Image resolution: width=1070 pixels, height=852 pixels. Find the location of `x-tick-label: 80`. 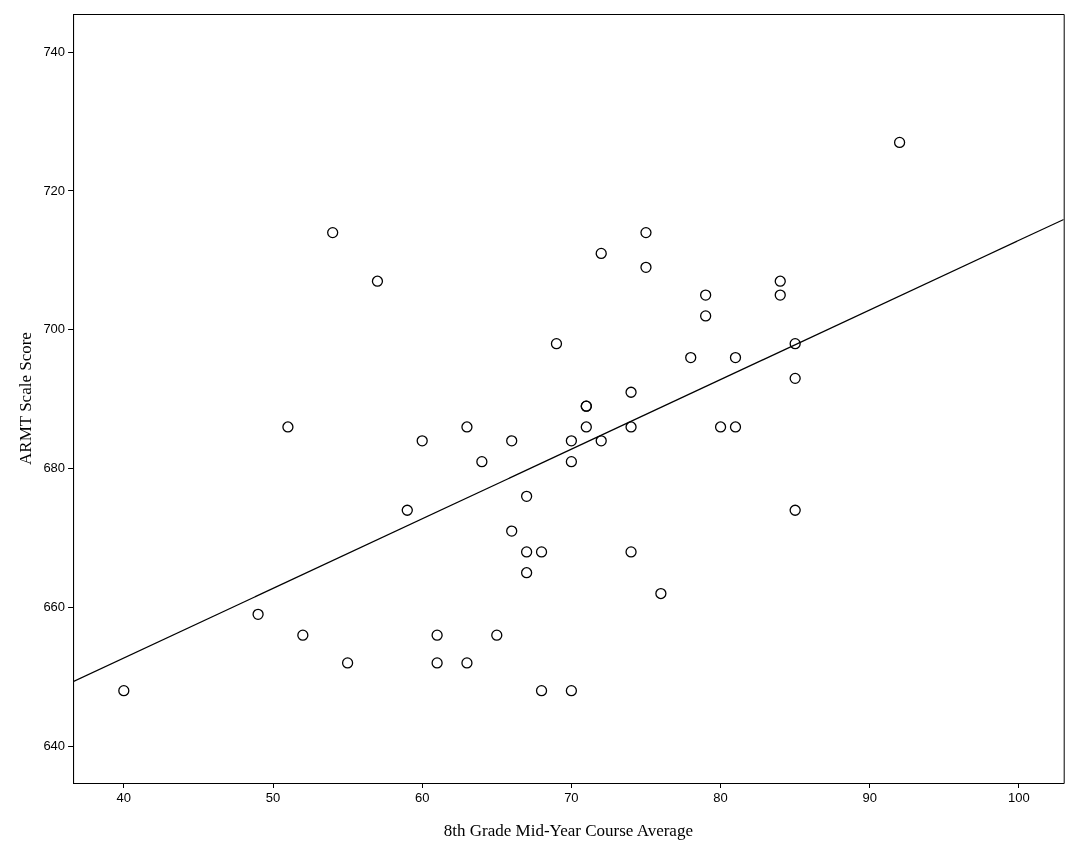

x-tick-label: 80 is located at coordinates (720, 798).